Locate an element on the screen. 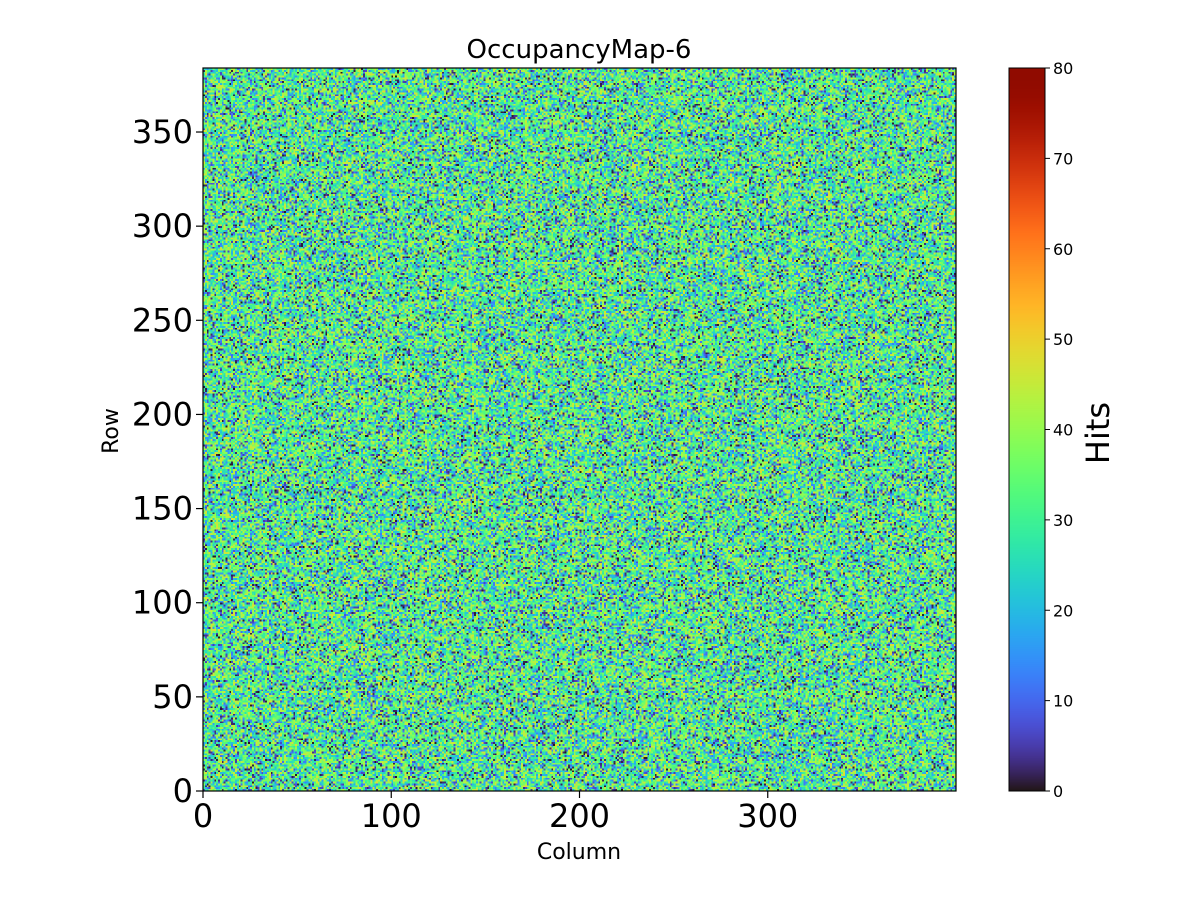 The height and width of the screenshot is (900, 1200). y-tick-label: 250 is located at coordinates (162, 320).